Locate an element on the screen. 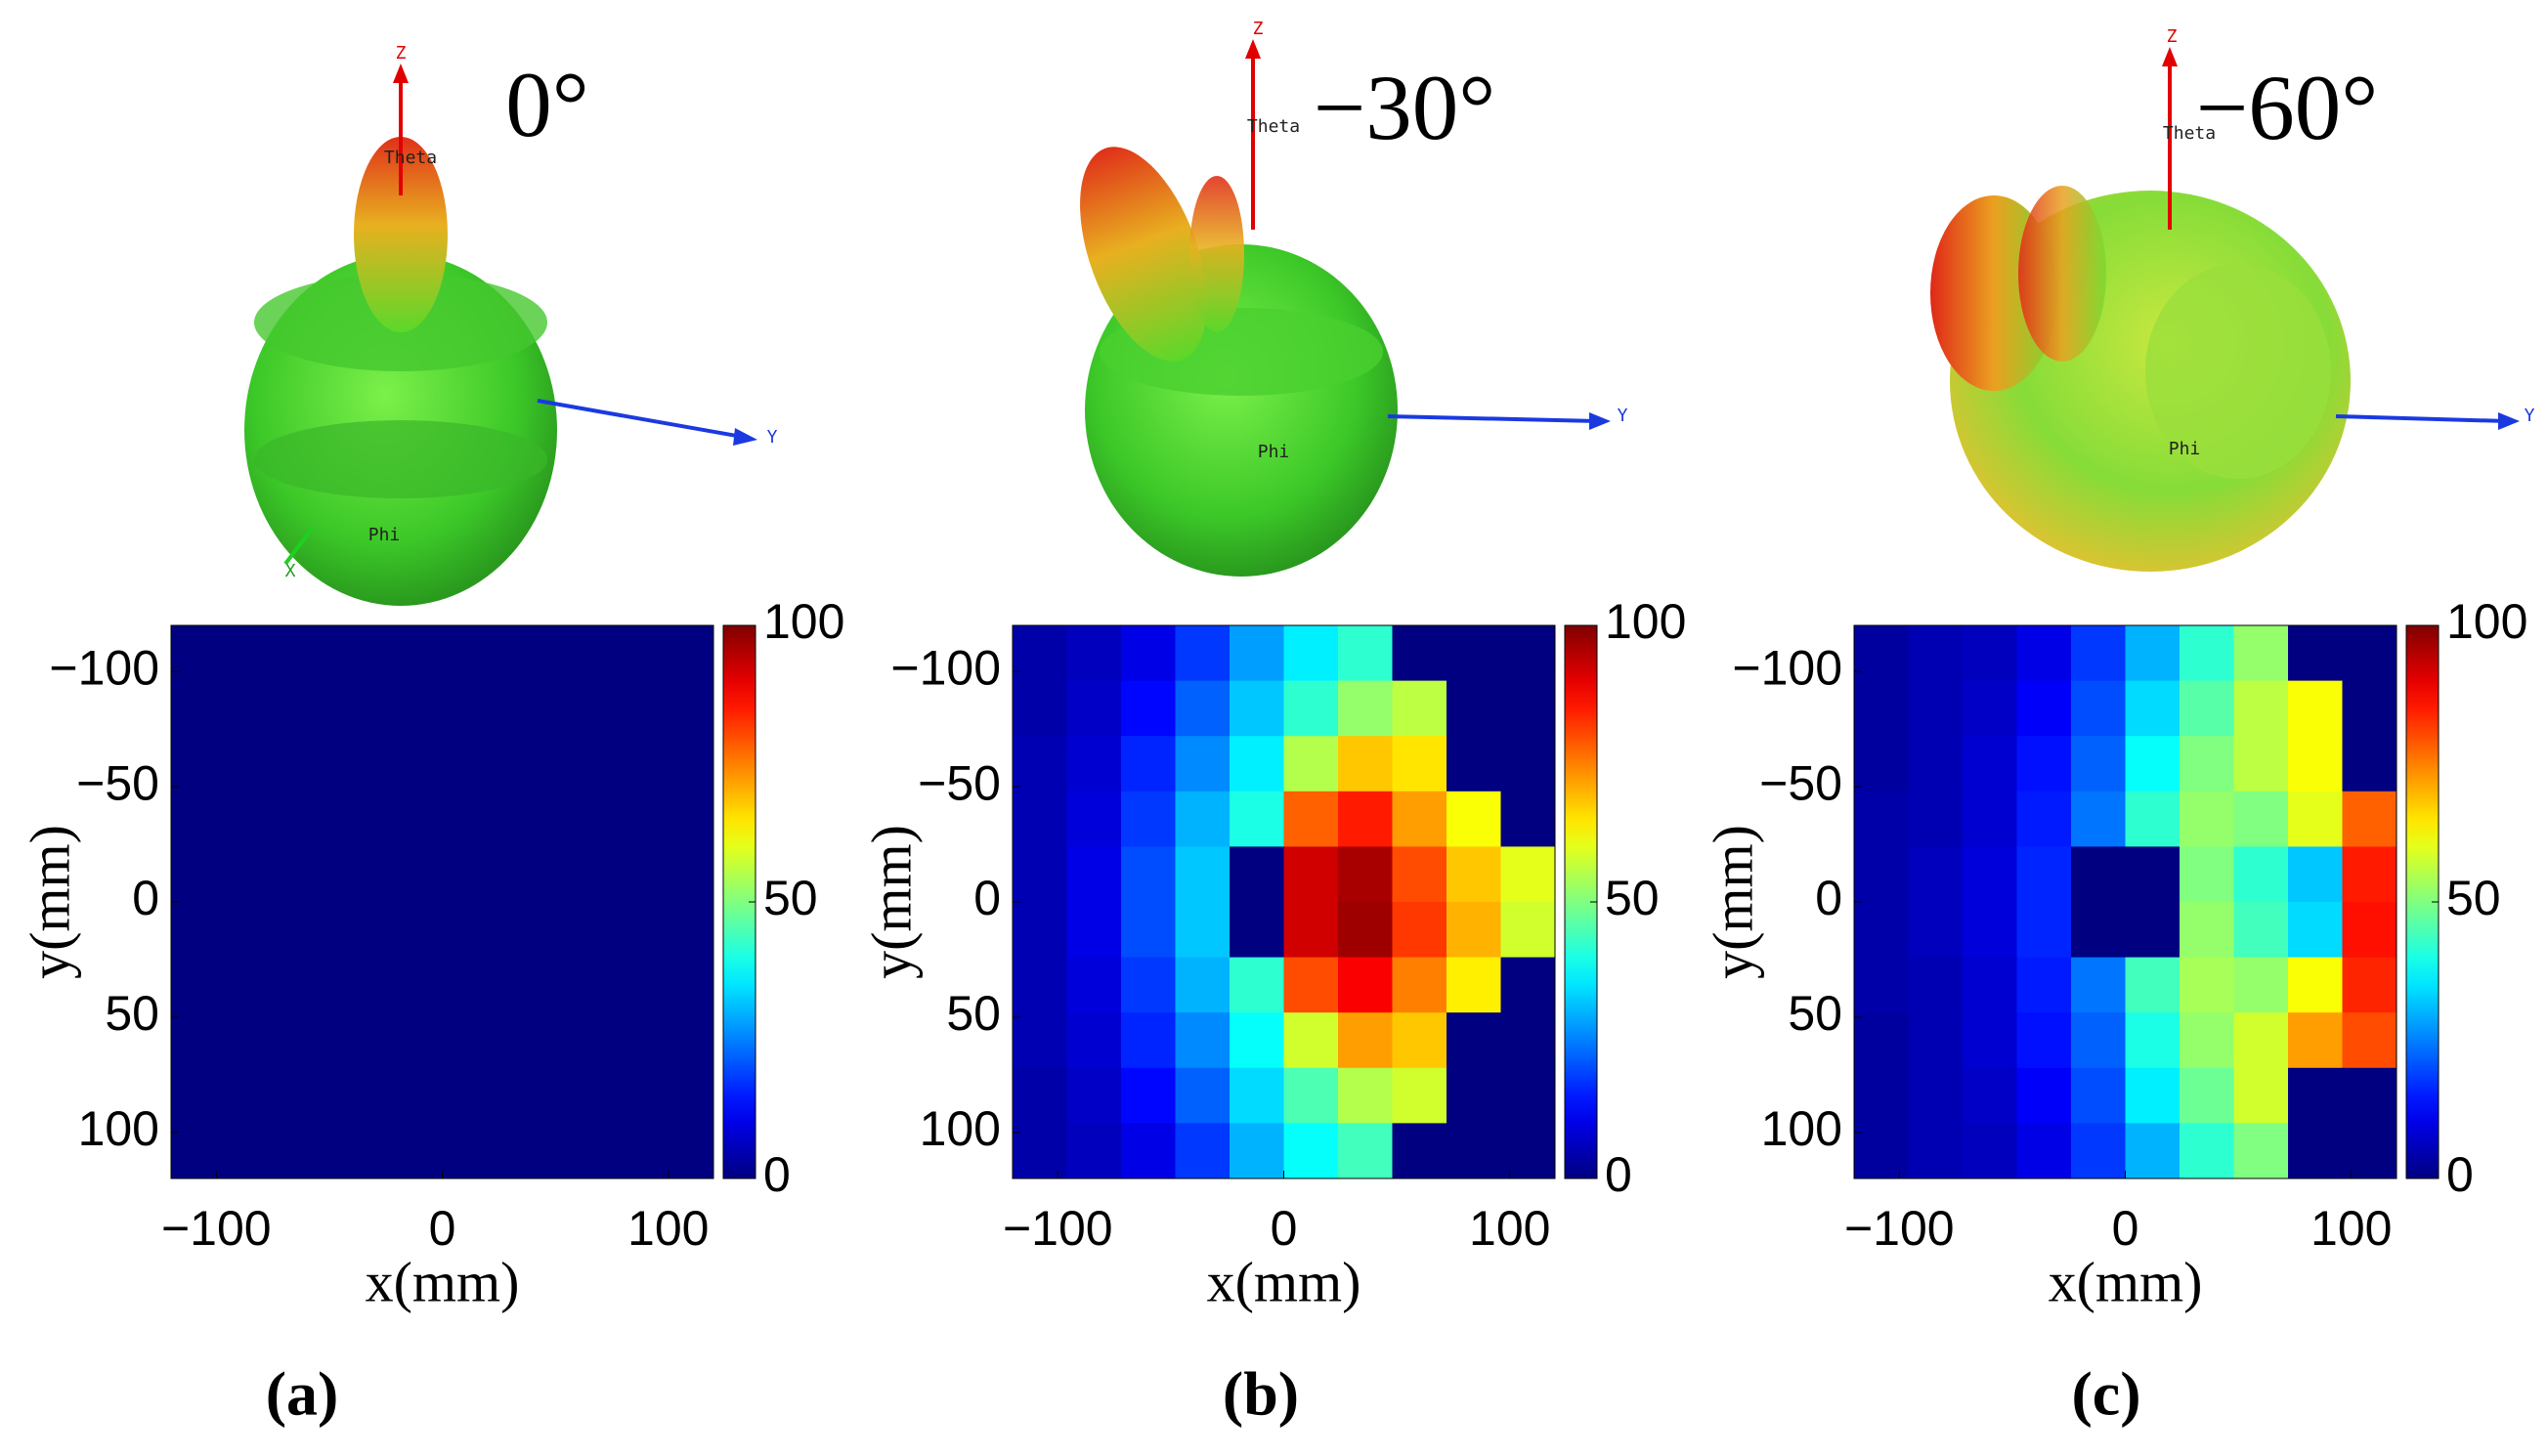 The height and width of the screenshot is (1456, 2548). x-tick-label: 0 is located at coordinates (442, 1228).